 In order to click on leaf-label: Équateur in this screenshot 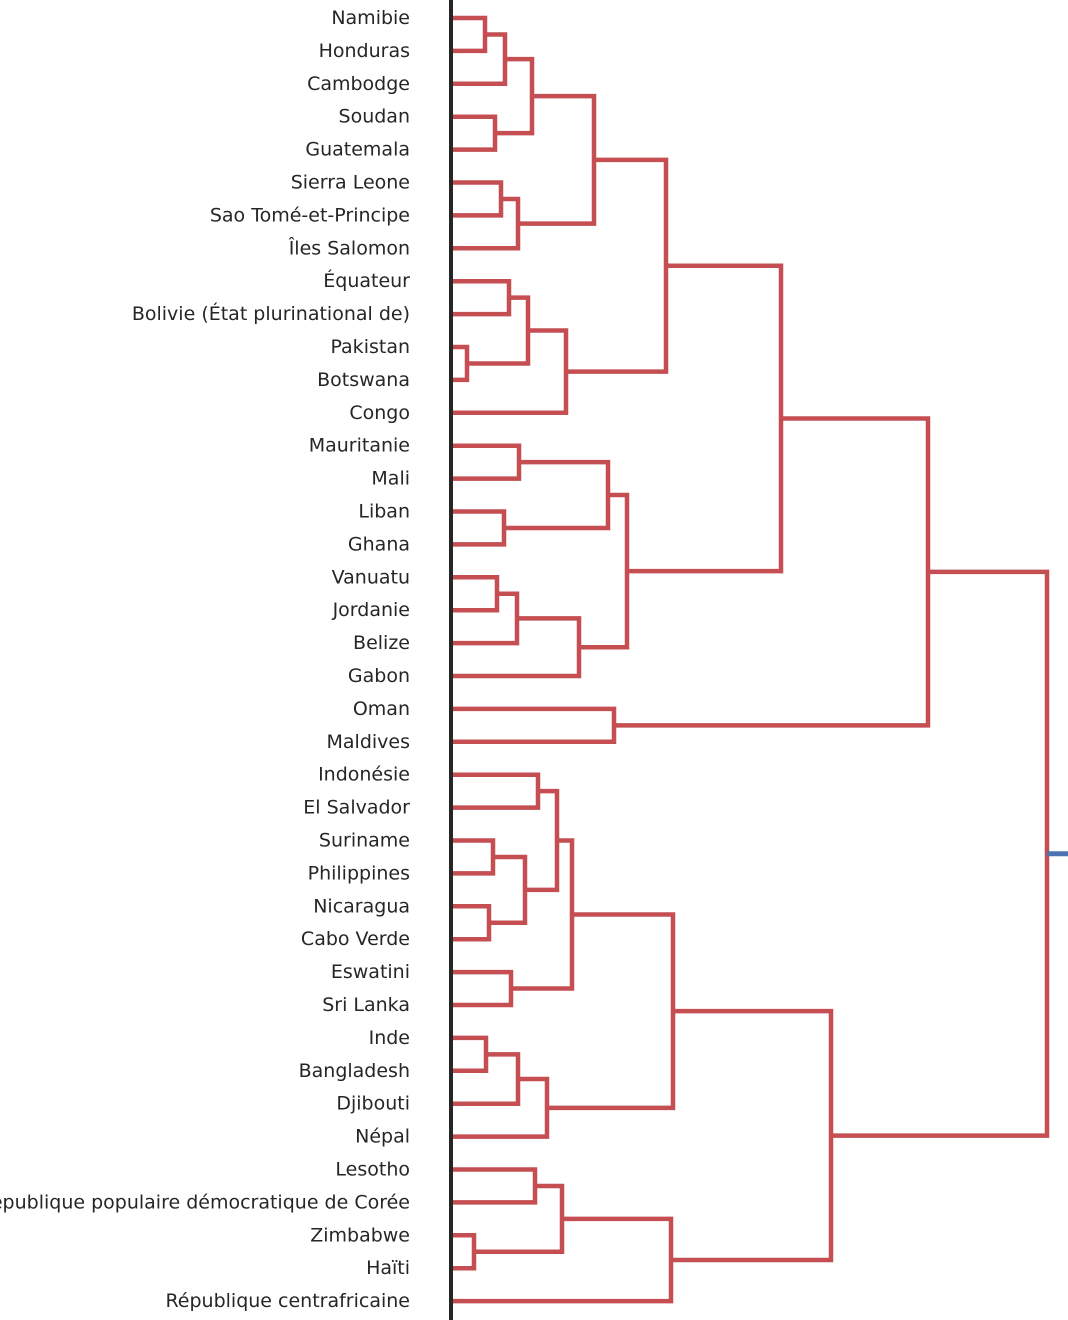, I will do `click(366, 280)`.